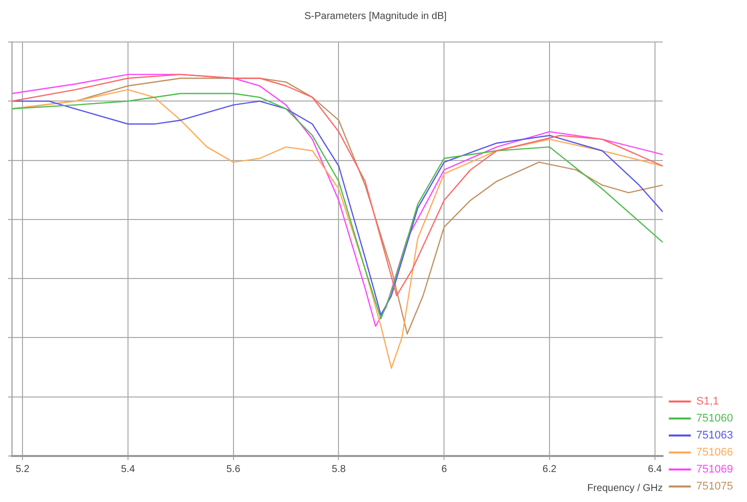 This screenshot has width=747, height=502. I want to click on legend-label: S1,1, so click(707, 402).